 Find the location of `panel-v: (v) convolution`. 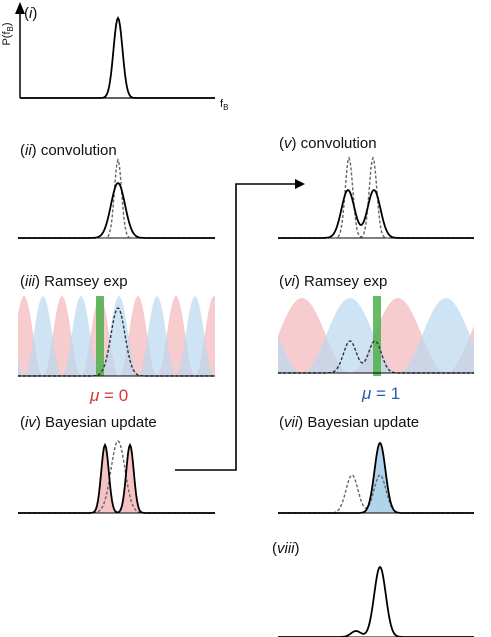

panel-v: (v) convolution is located at coordinates (376, 187).